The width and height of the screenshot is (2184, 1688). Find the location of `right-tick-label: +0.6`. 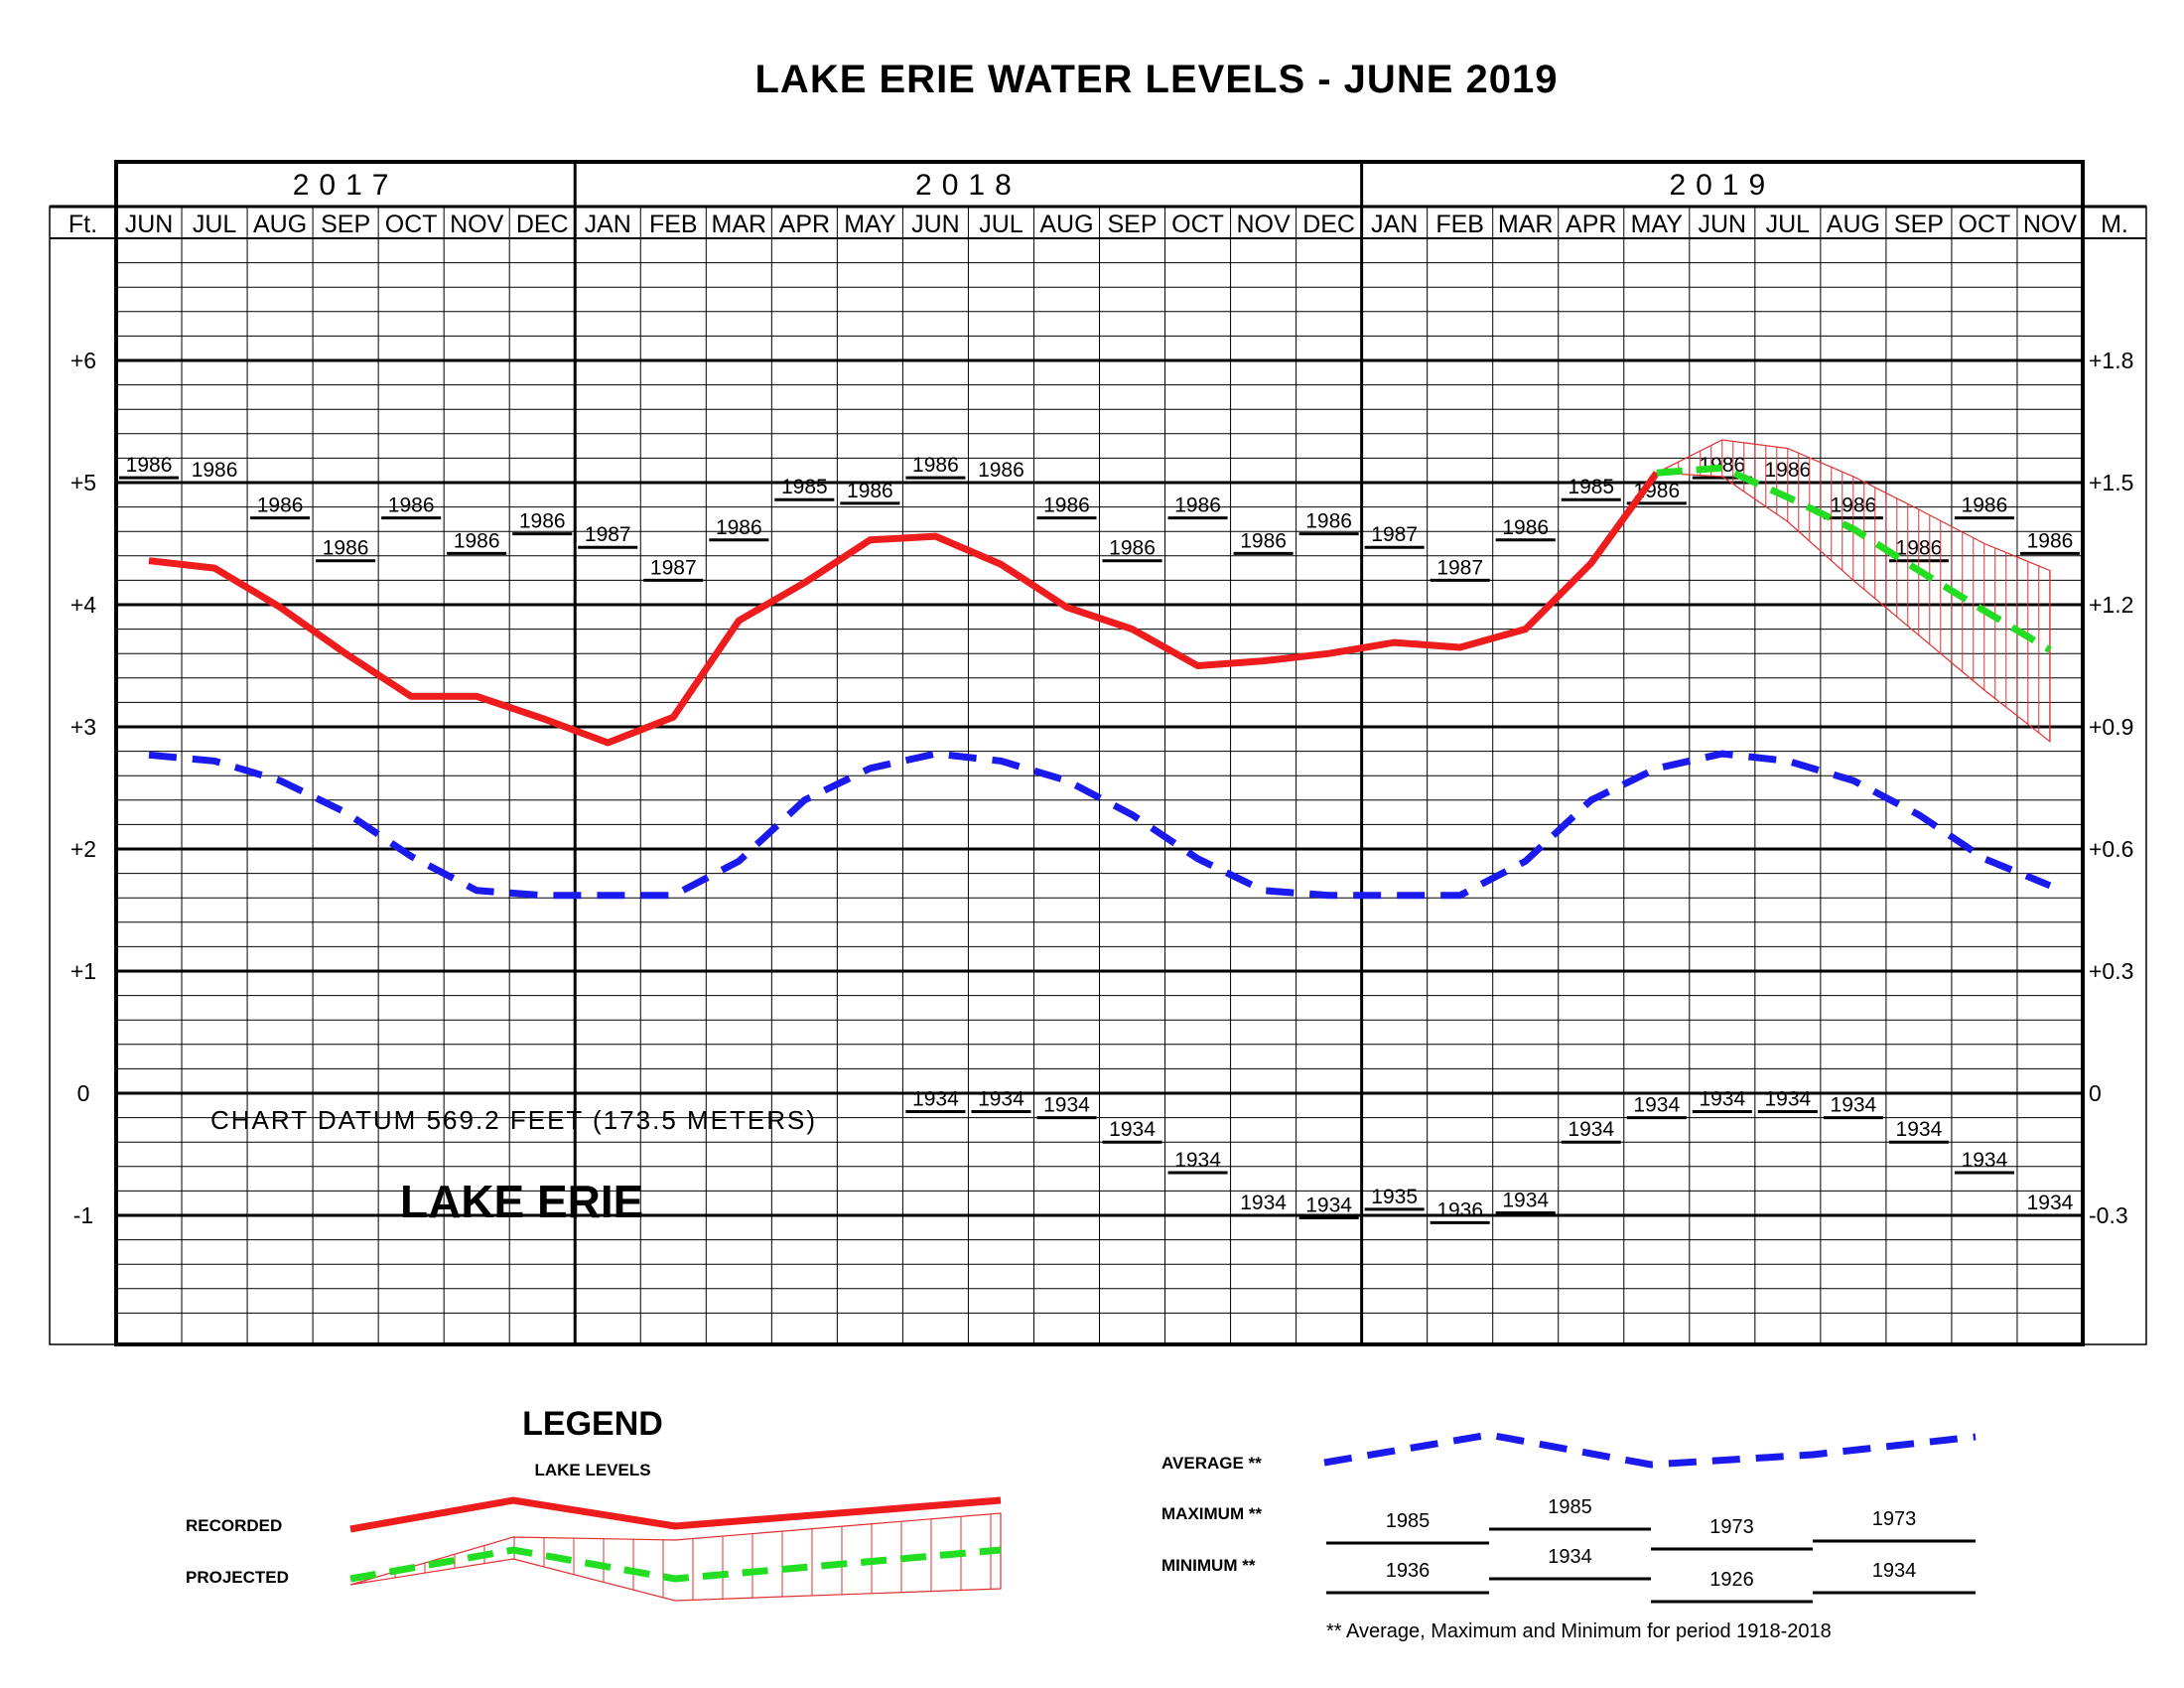

right-tick-label: +0.6 is located at coordinates (2111, 849).